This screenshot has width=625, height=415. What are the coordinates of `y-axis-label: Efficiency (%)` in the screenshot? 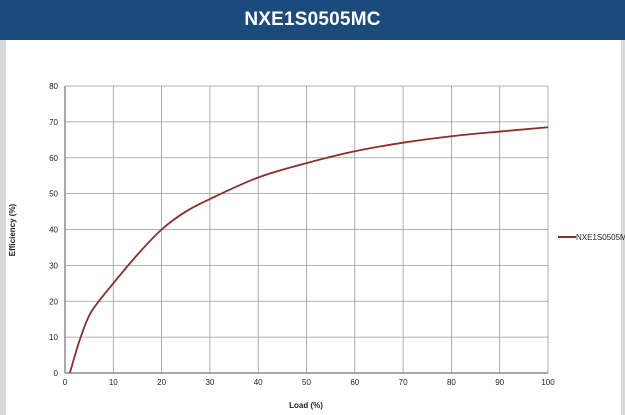 It's located at (12, 229).